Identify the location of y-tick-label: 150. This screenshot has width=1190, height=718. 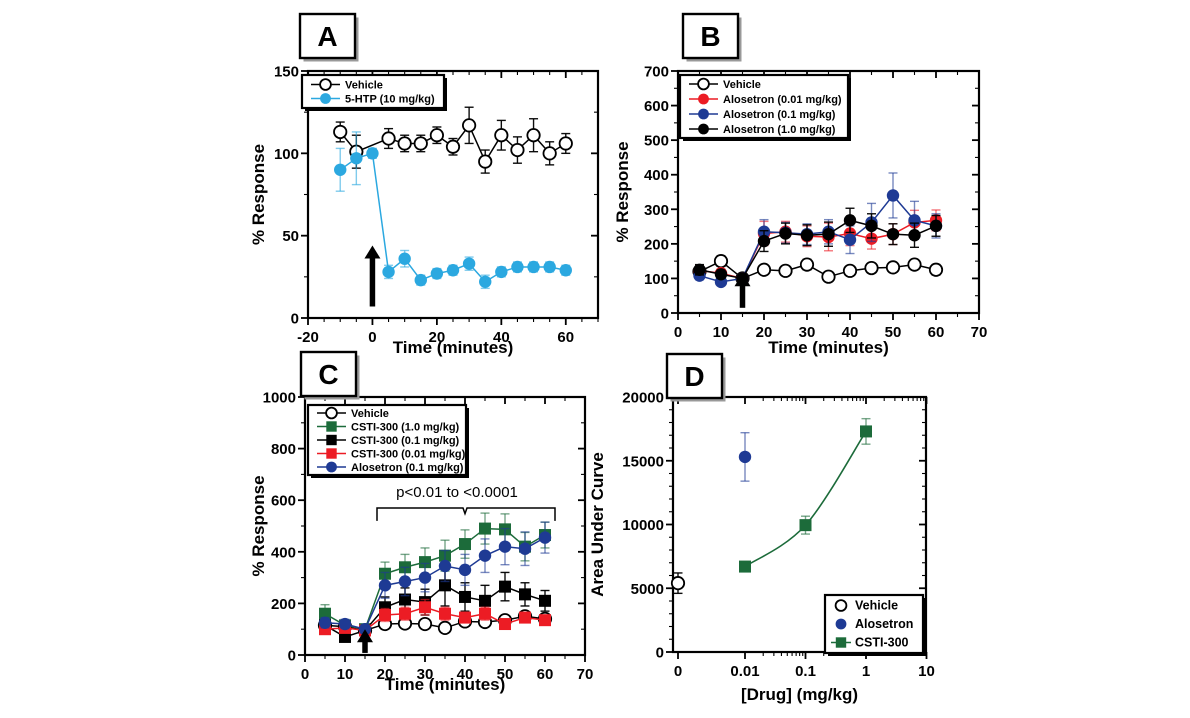
(286, 72).